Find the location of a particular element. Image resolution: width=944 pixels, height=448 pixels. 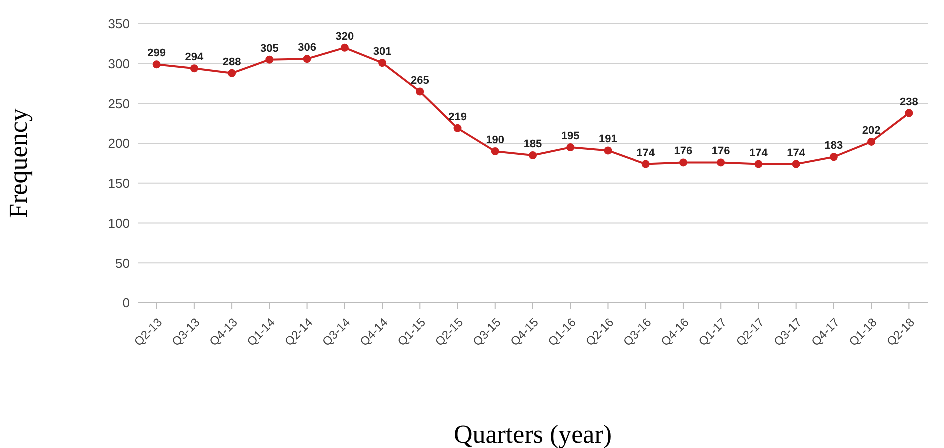

y-tick-label: 300 is located at coordinates (119, 64).